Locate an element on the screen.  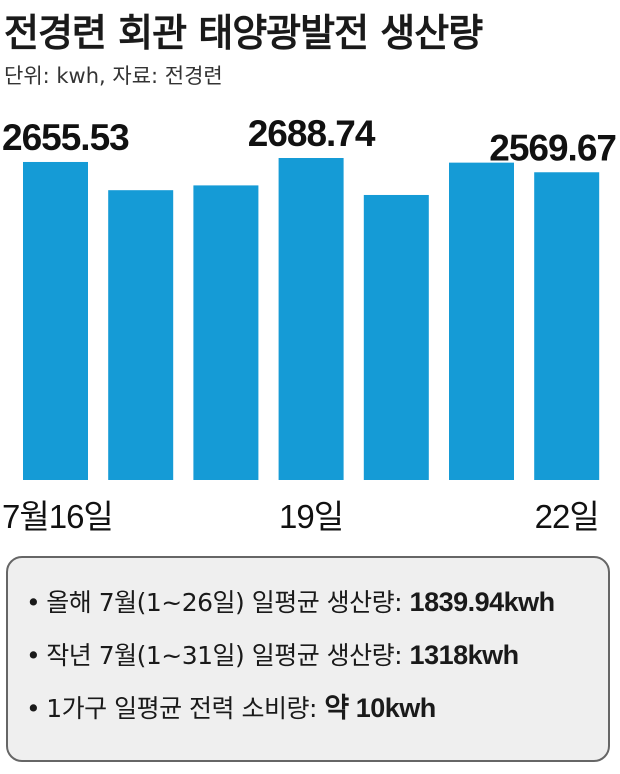
data-label: 2569.67 is located at coordinates (552, 147).